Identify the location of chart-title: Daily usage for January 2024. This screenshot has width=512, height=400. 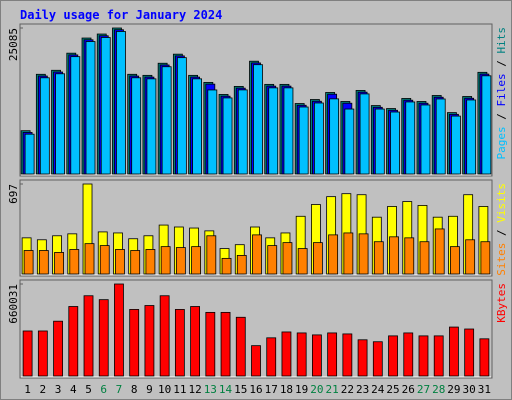
(121, 15).